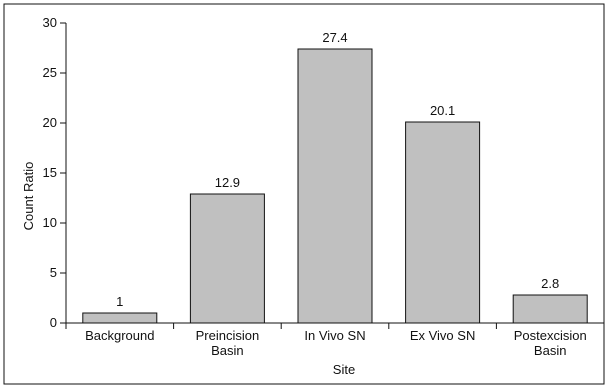 The height and width of the screenshot is (385, 610). I want to click on x-tick-label: Background, so click(119, 335).